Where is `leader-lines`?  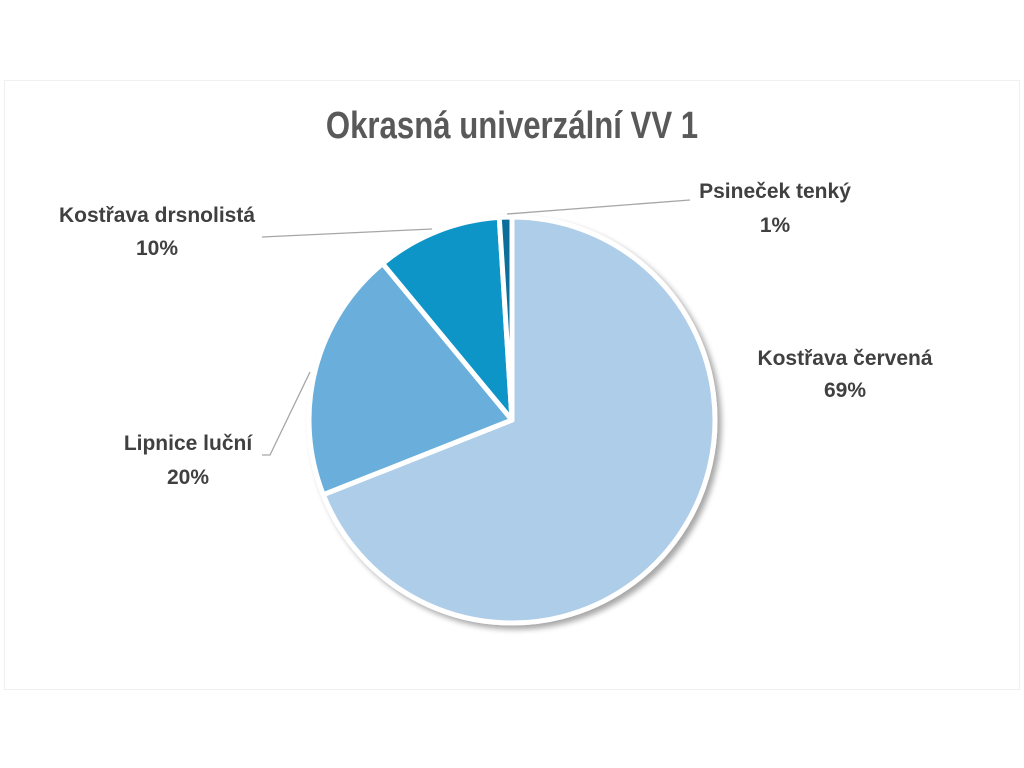 leader-lines is located at coordinates (476, 327).